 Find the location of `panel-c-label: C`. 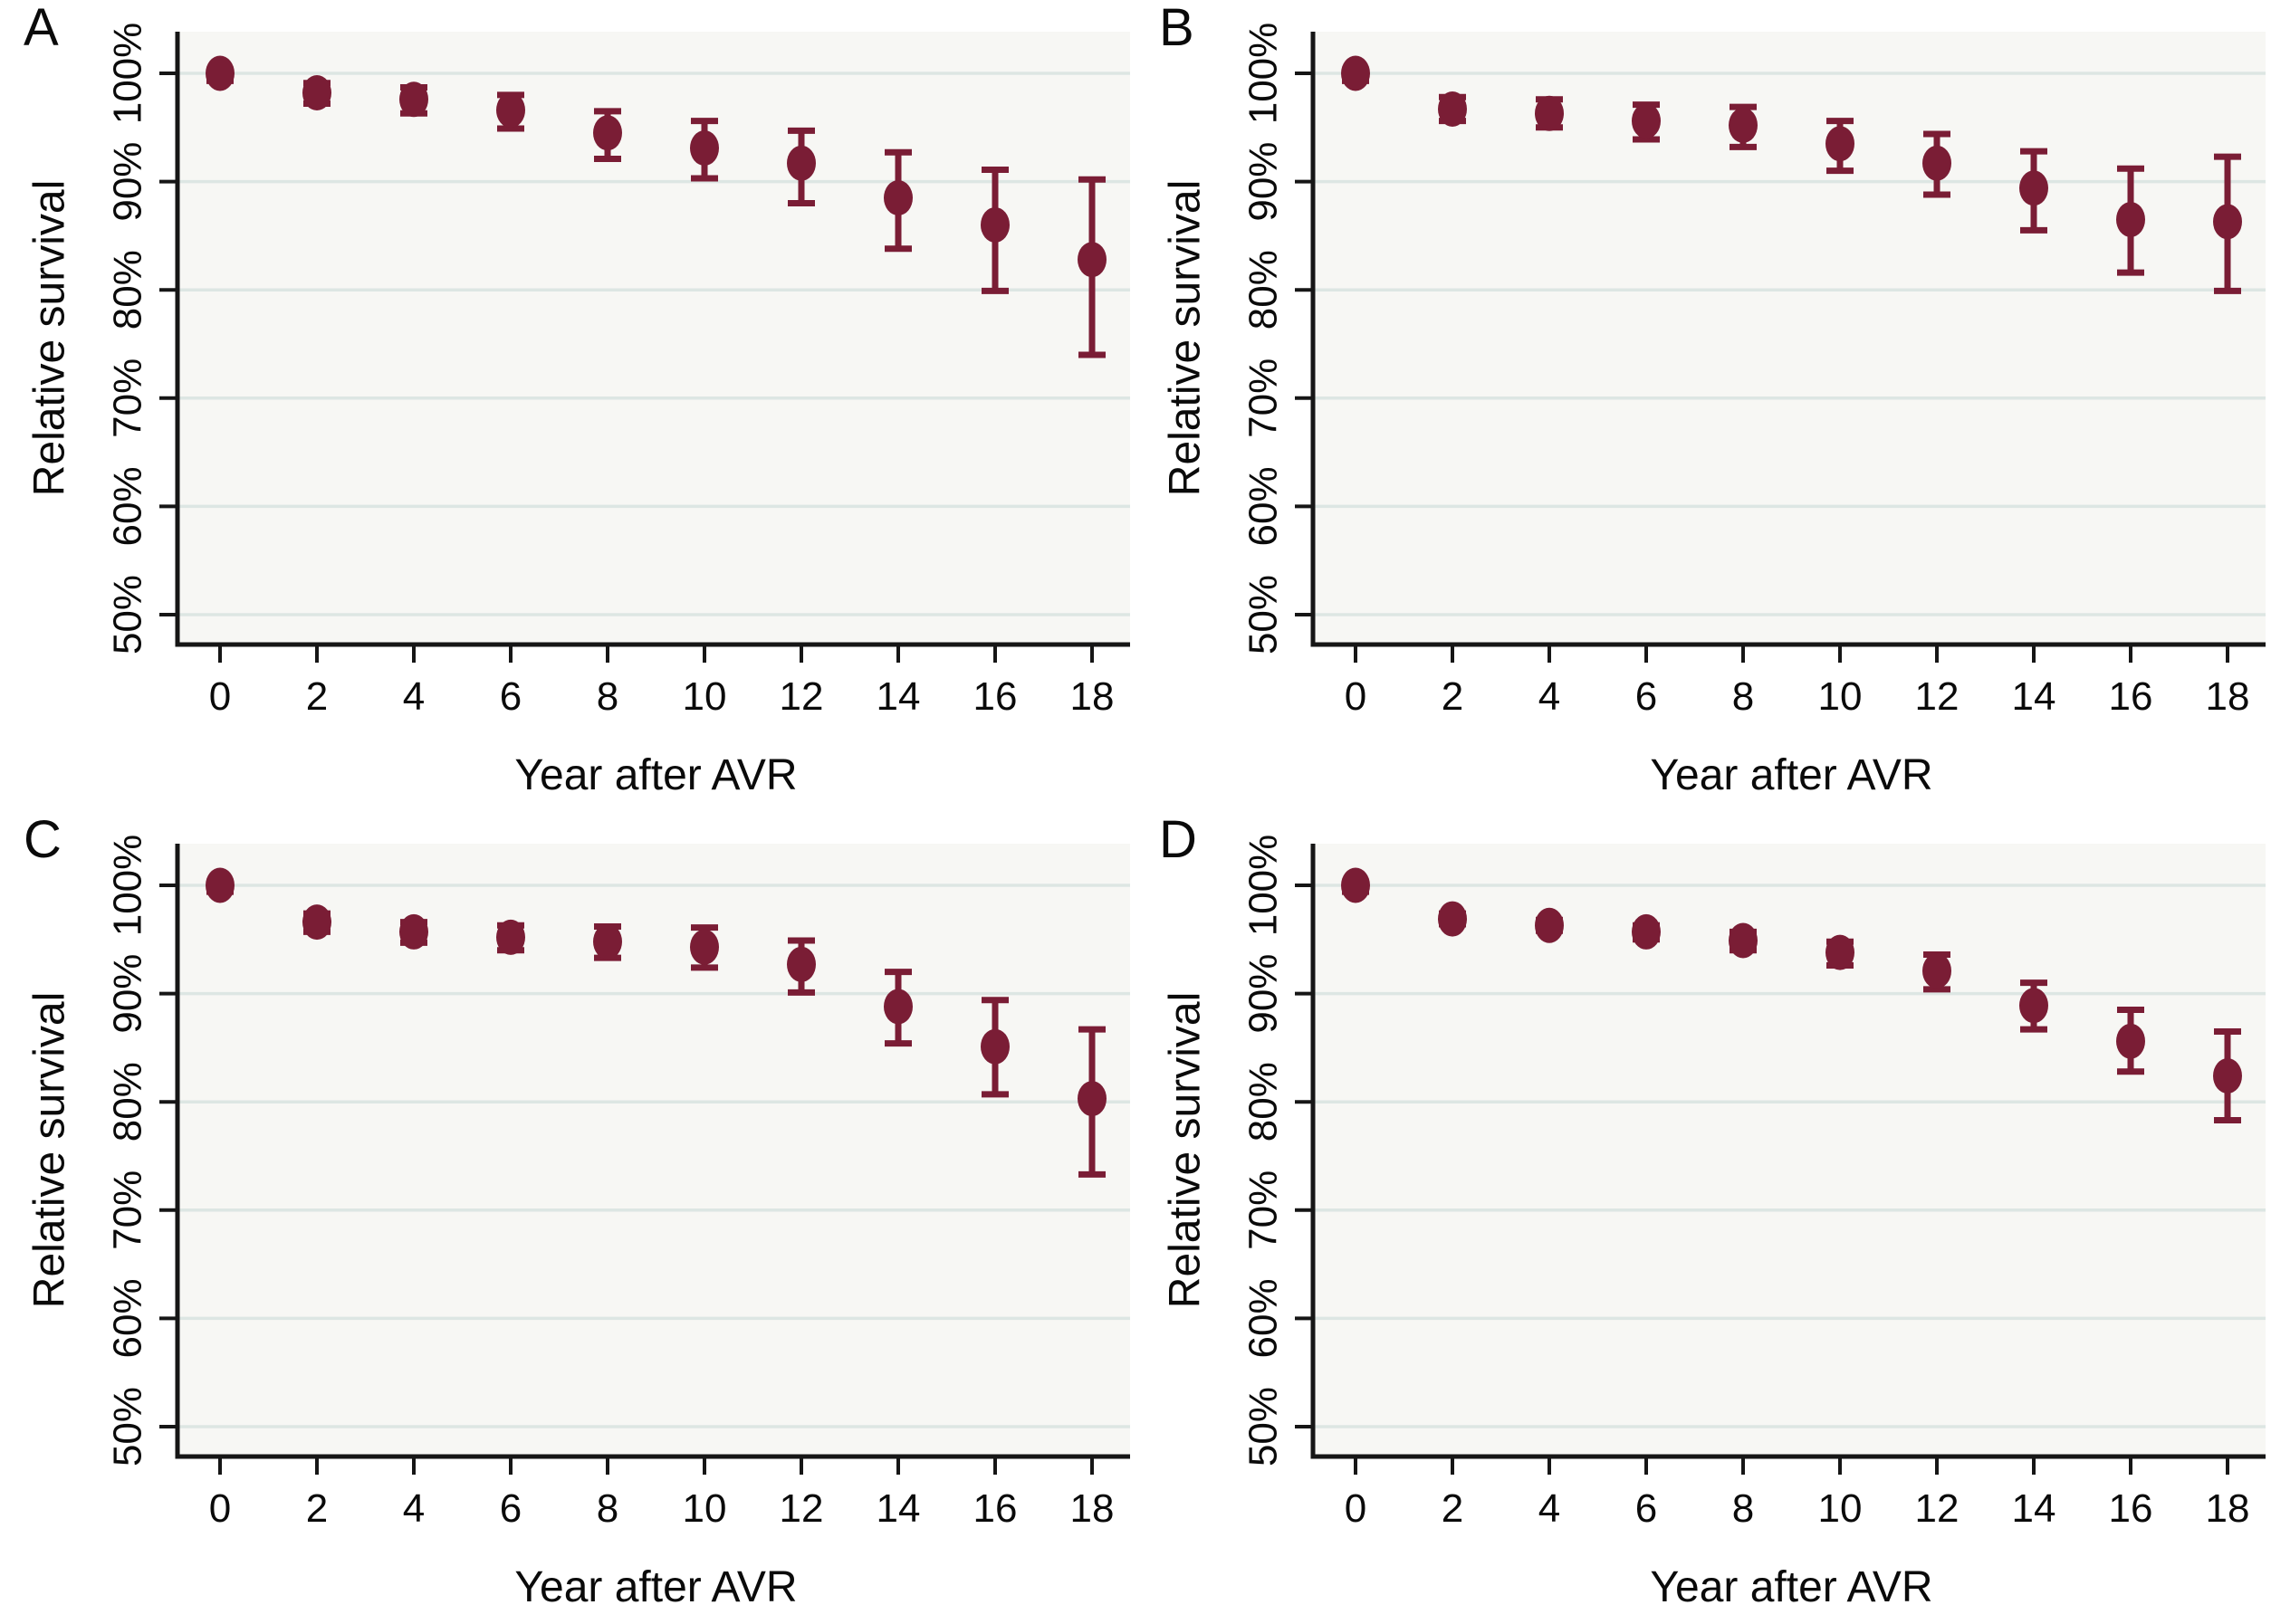

panel-c-label: C is located at coordinates (43, 839).